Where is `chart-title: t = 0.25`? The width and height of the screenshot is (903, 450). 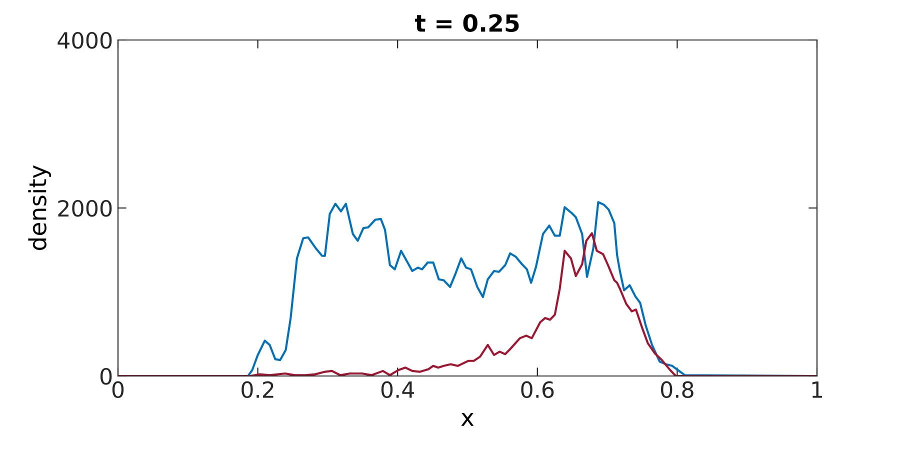
chart-title: t = 0.25 is located at coordinates (466, 23).